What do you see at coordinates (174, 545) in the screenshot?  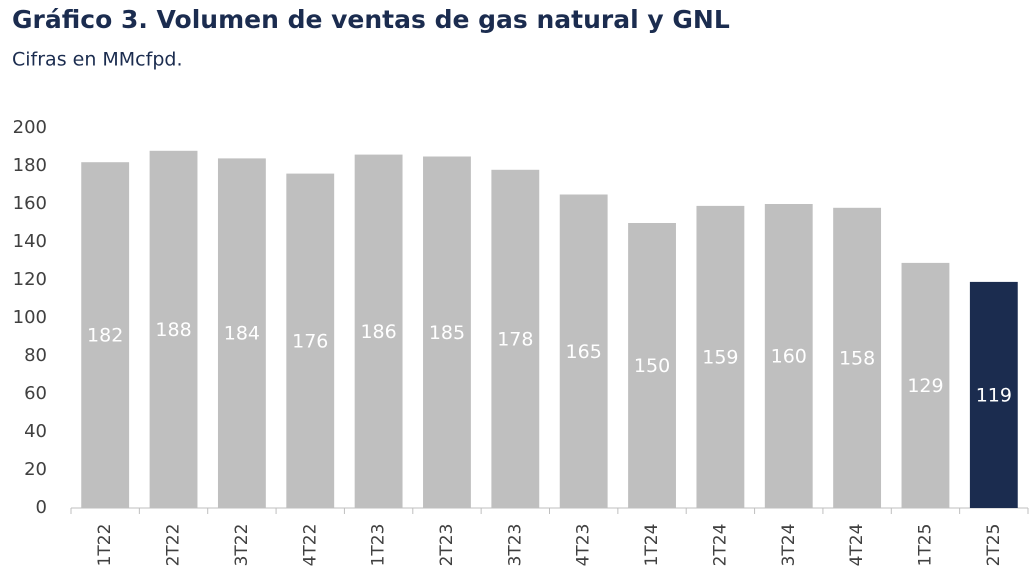 I see `x-tick-label: 2T22` at bounding box center [174, 545].